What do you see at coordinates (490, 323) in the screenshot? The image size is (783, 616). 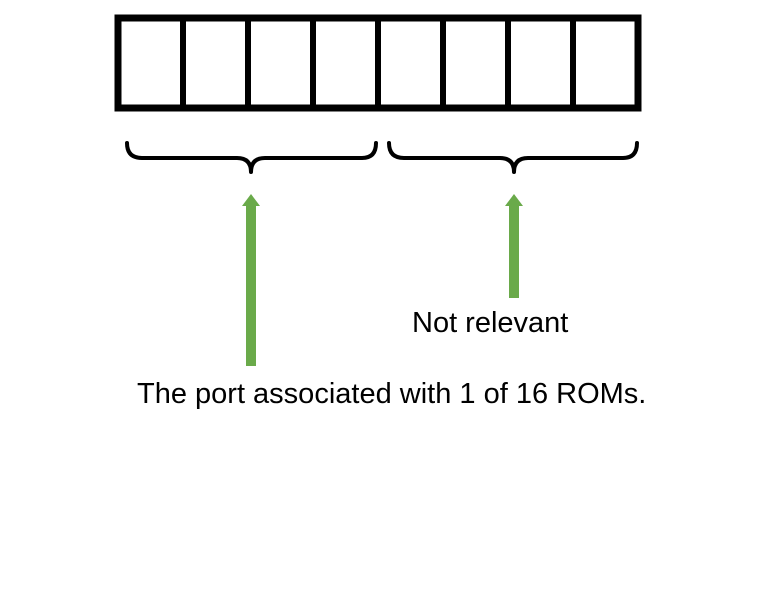 I see `not-relevant-label: Not relevant` at bounding box center [490, 323].